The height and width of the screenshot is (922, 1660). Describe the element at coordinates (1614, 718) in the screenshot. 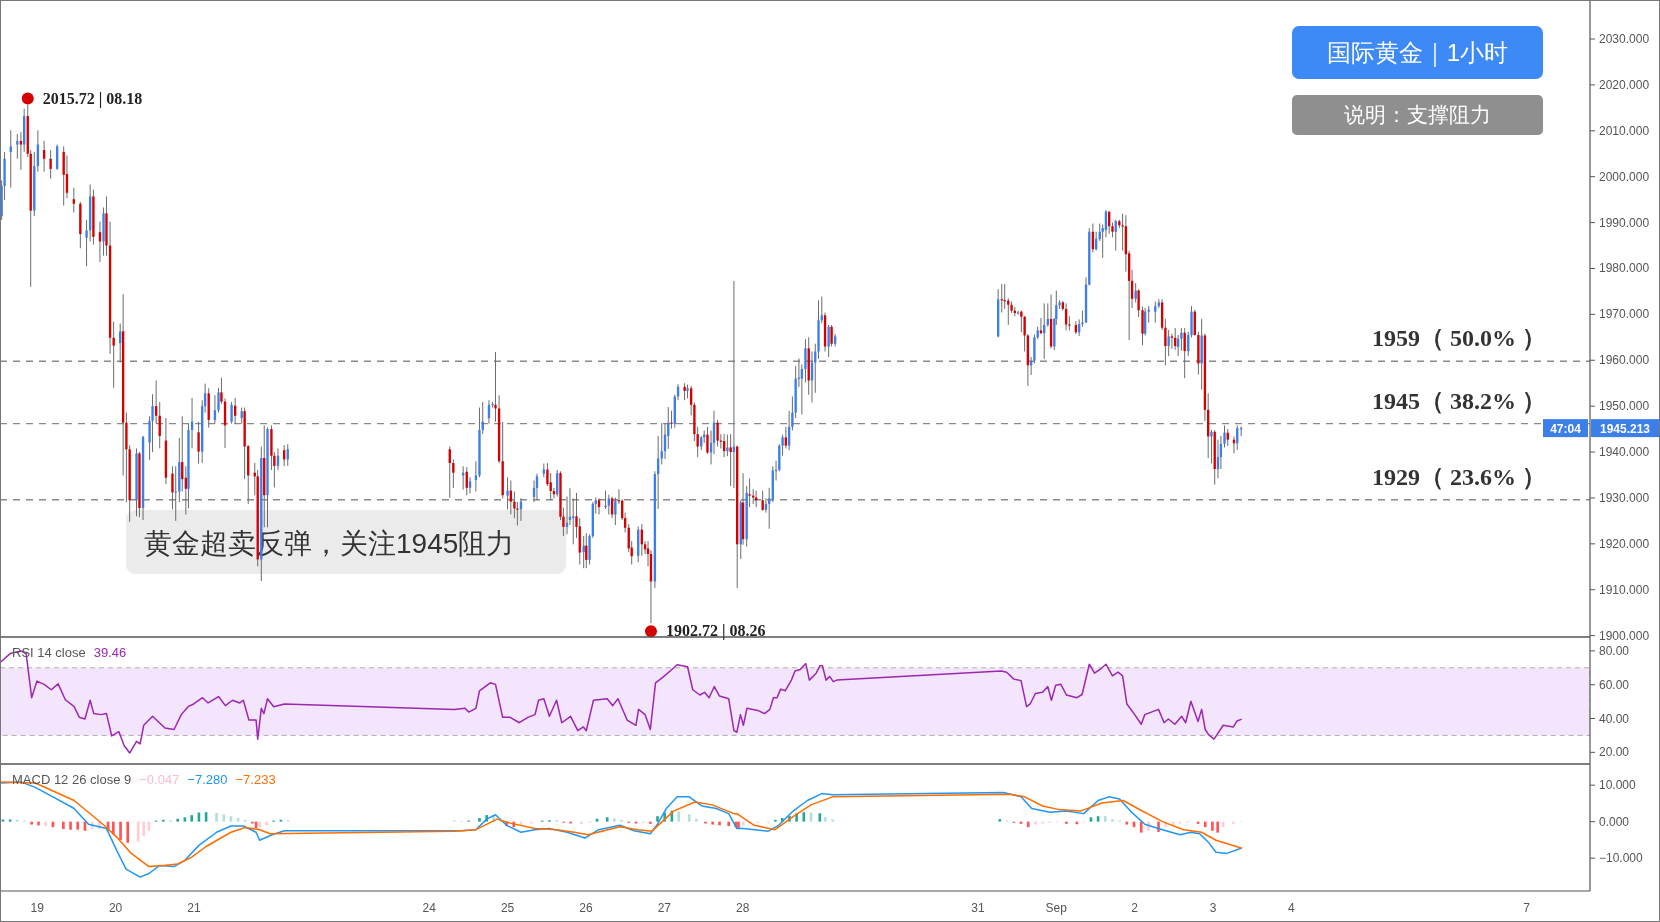

I see `y-tick-label: 40.00` at that location.